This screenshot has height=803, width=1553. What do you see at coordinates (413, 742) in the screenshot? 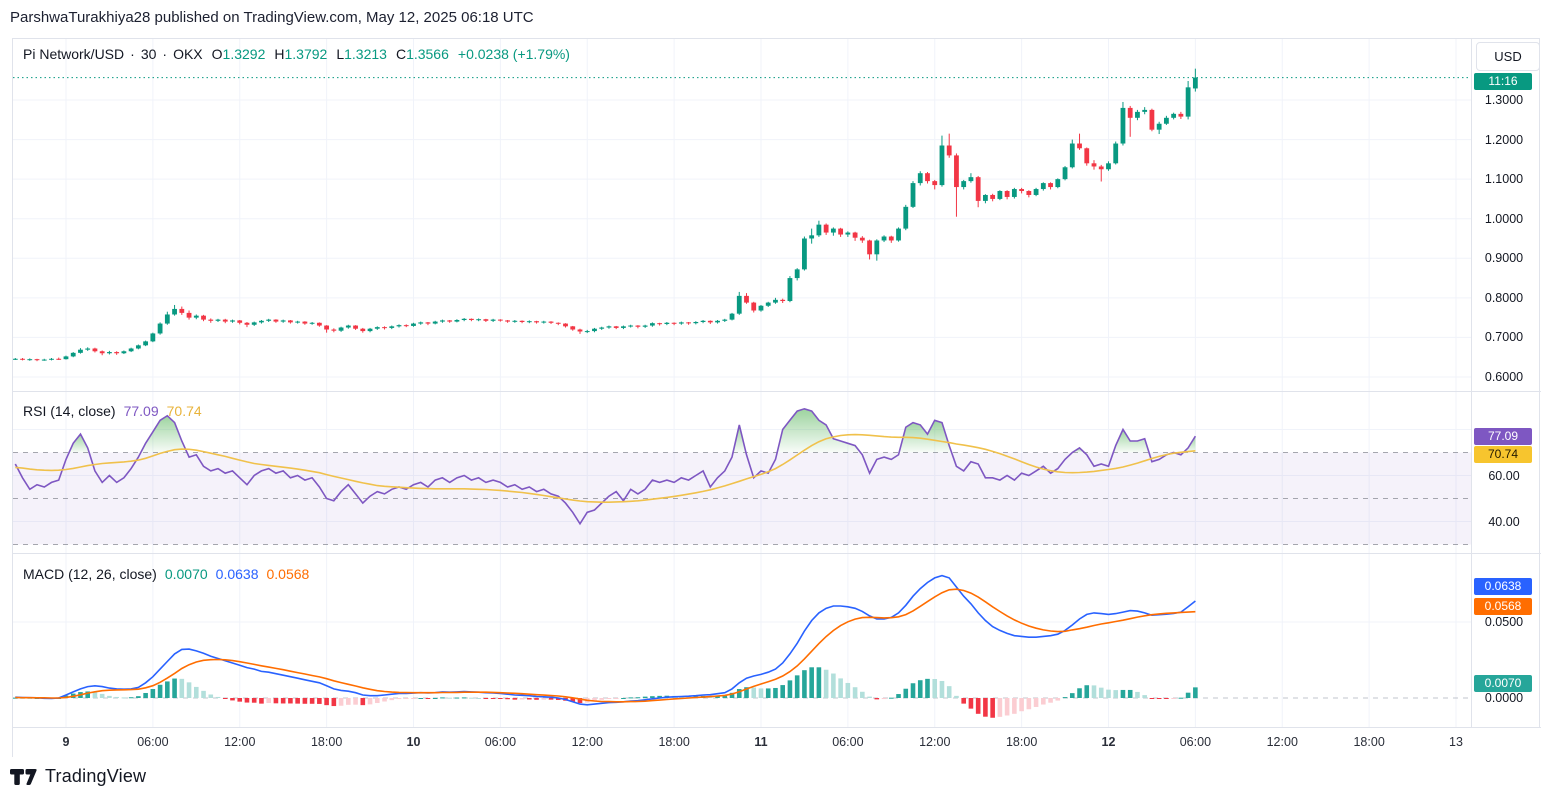
I see `time-tick-label: 10` at bounding box center [413, 742].